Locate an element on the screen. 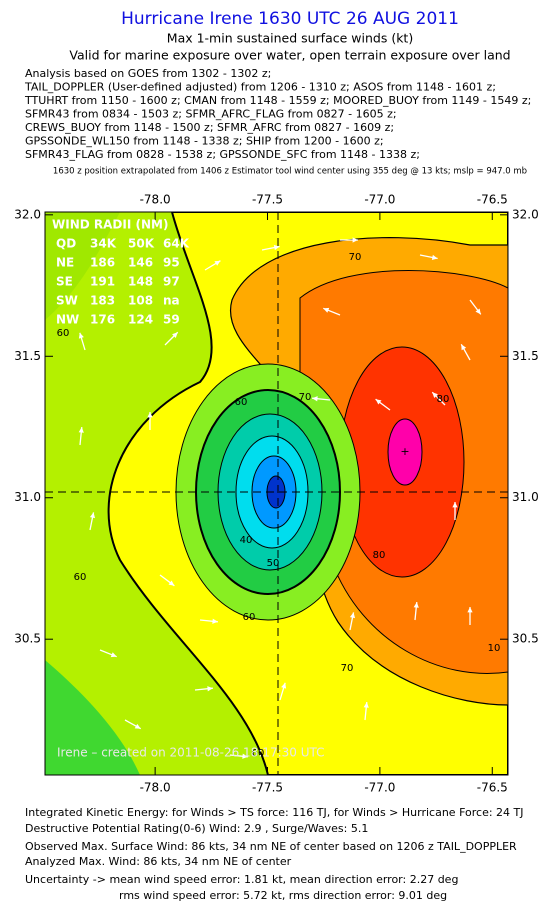  center-mark: + is located at coordinates (404, 451).